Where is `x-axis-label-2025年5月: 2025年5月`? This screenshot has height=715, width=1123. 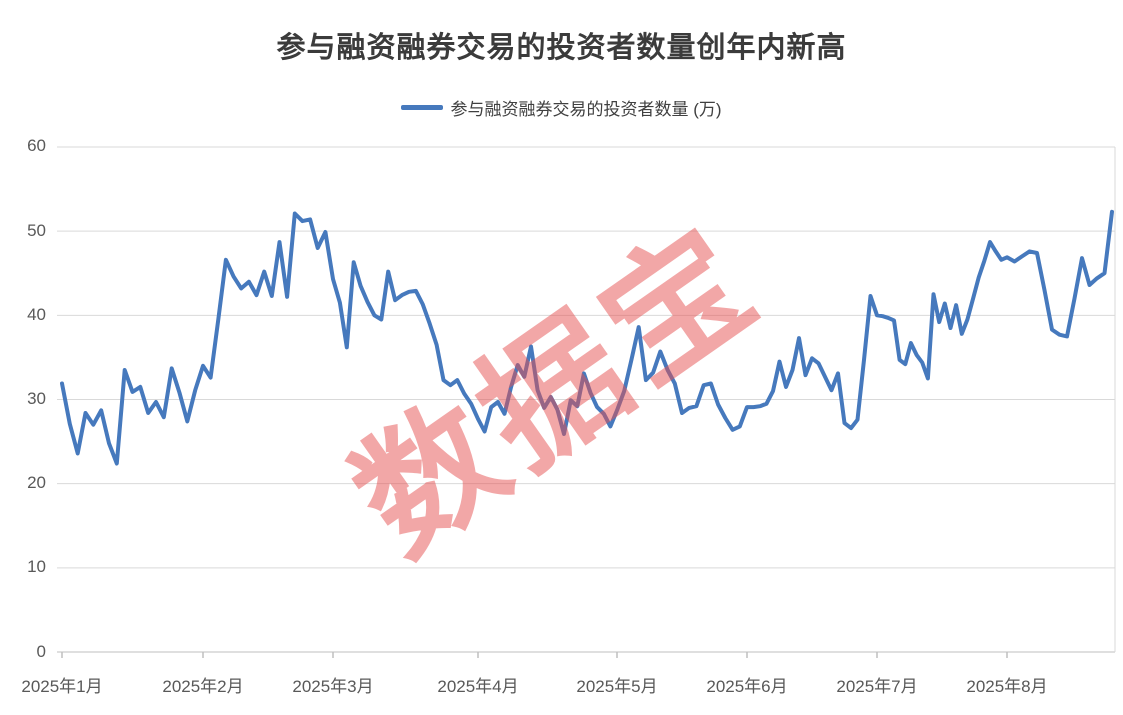
x-axis-label-2025年5月: 2025年5月 is located at coordinates (617, 686).